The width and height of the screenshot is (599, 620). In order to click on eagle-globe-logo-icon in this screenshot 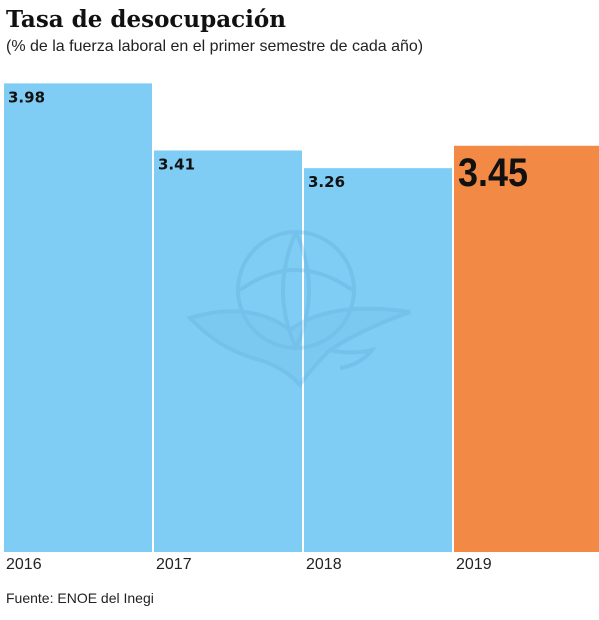, I will do `click(298, 309)`.